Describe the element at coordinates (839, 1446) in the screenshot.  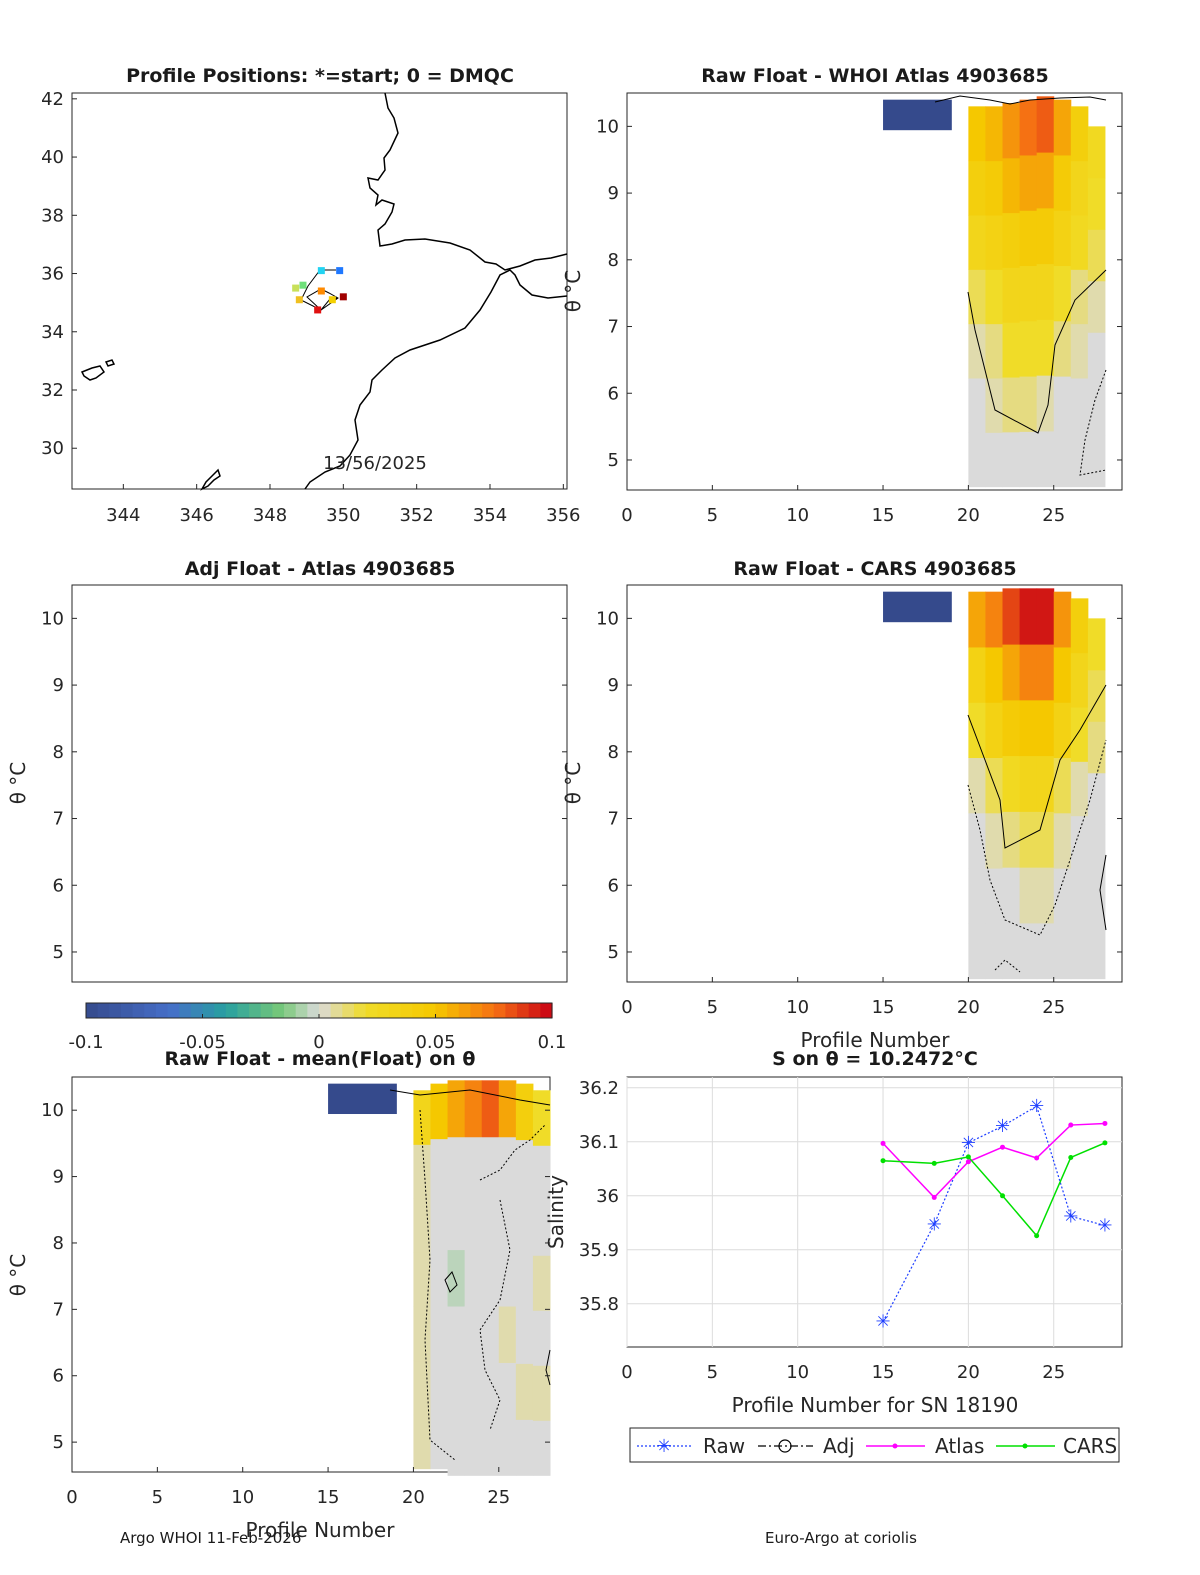
I see `legend-adj-label: Adj` at that location.